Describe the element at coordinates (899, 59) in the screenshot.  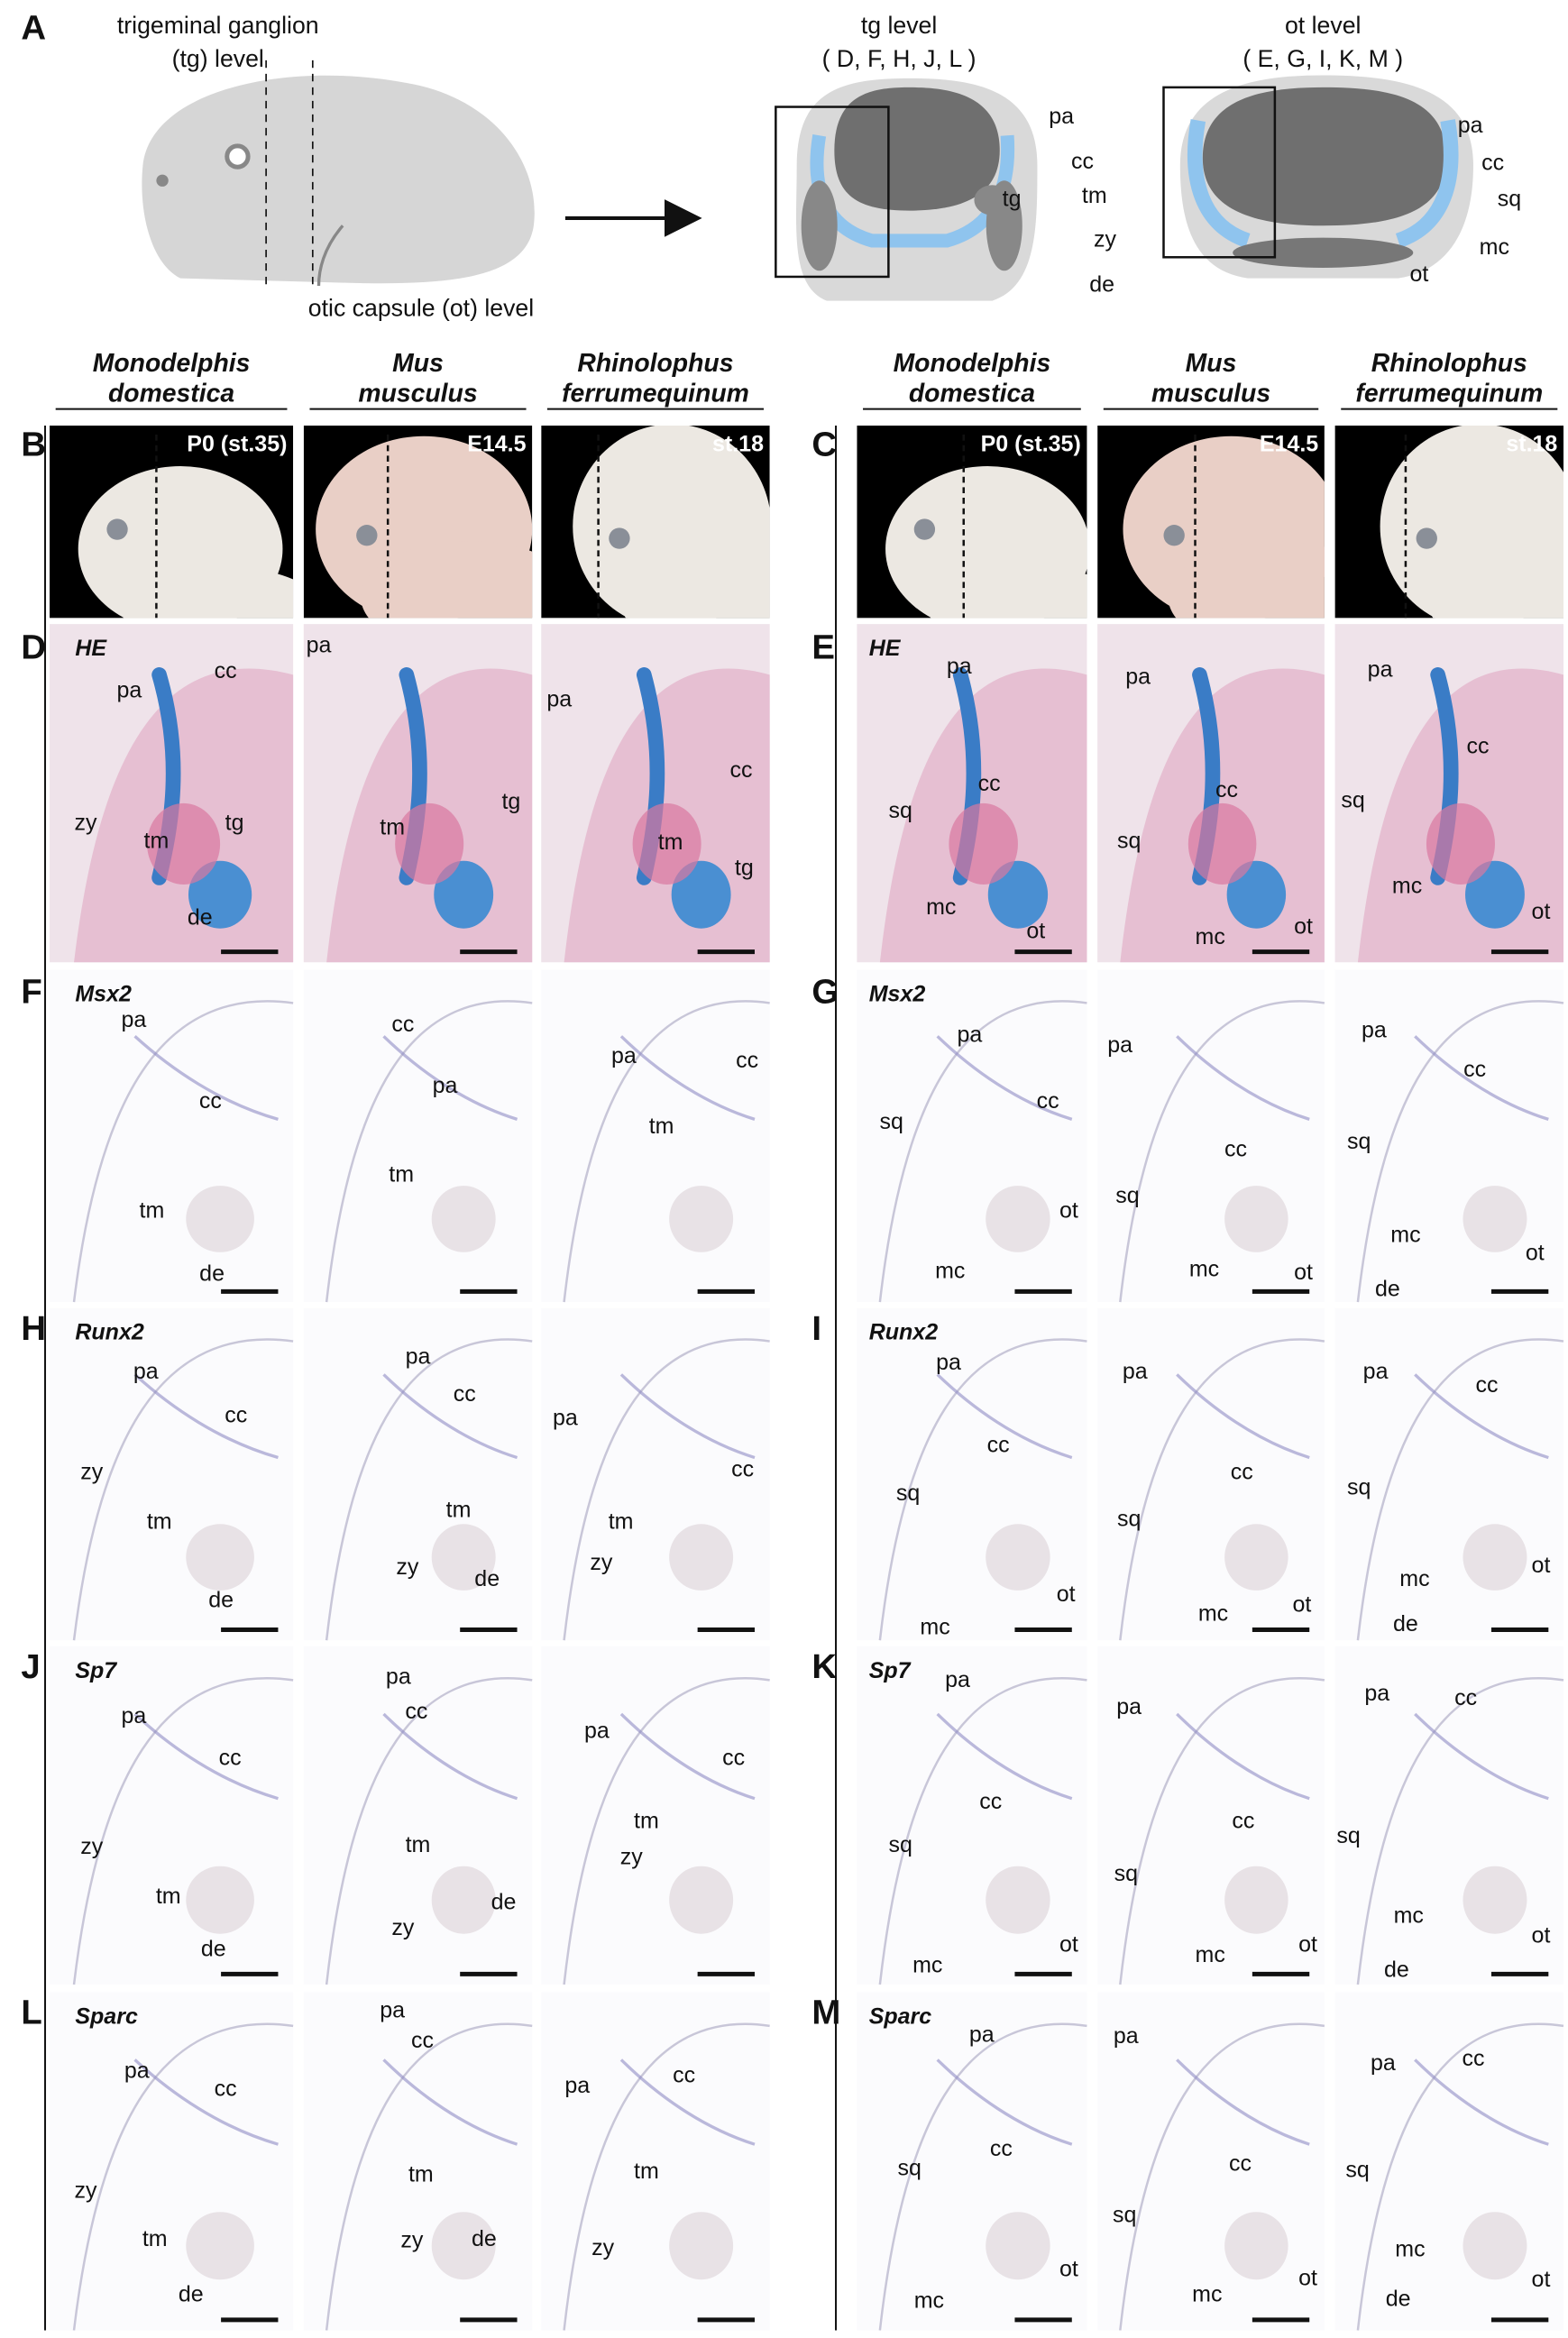
I see `section-title: ( D, F, H, J, L )` at that location.